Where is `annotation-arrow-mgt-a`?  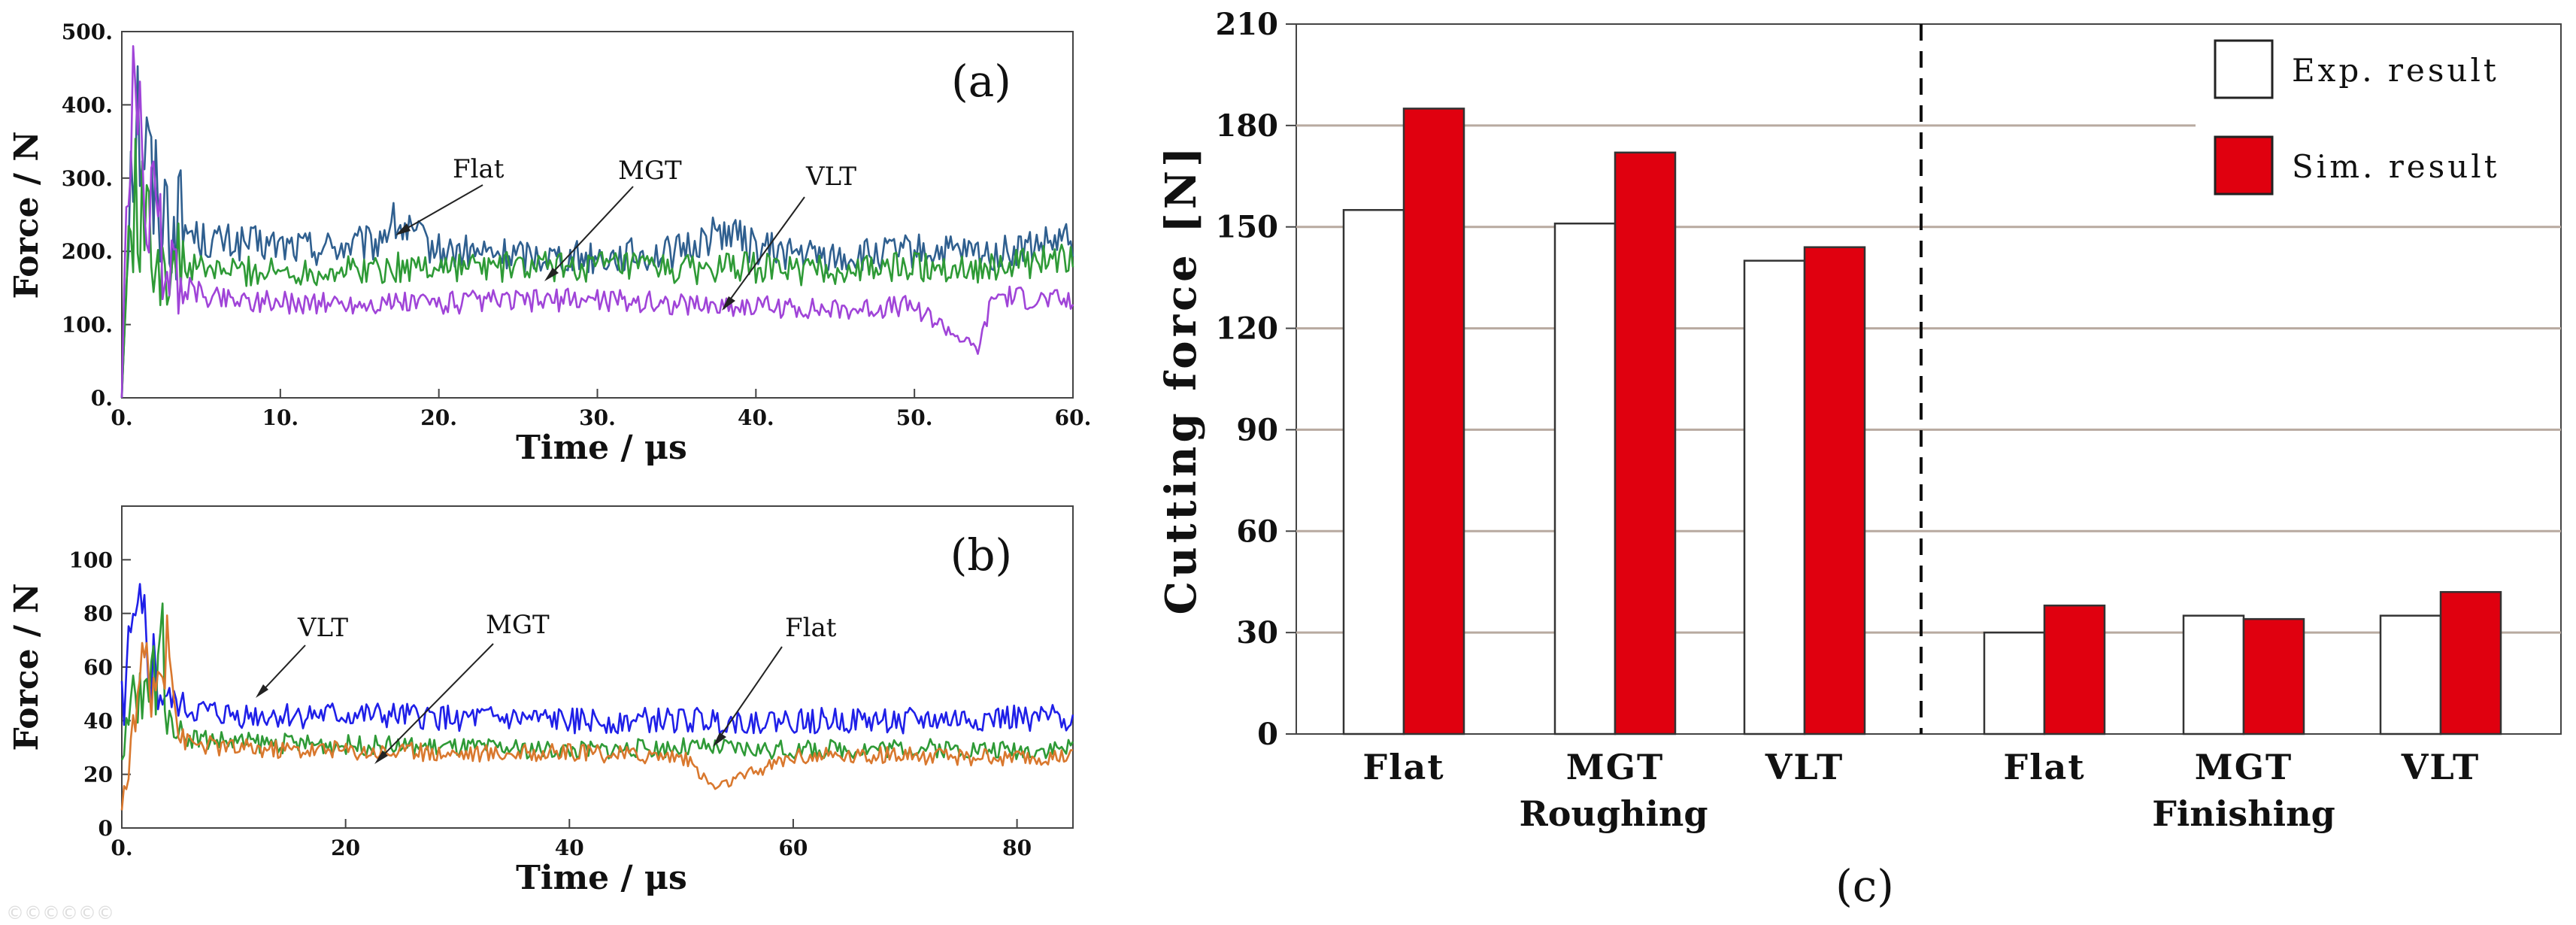
annotation-arrow-mgt-a is located at coordinates (590, 232).